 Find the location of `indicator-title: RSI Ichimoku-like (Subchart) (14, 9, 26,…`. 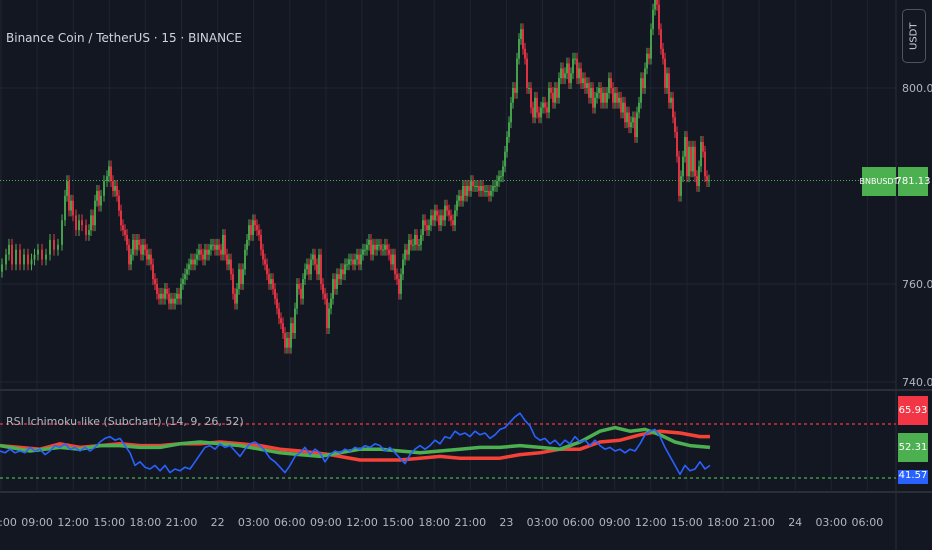

indicator-title: RSI Ichimoku-like (Subchart) (14, 9, 26,… is located at coordinates (125, 421).